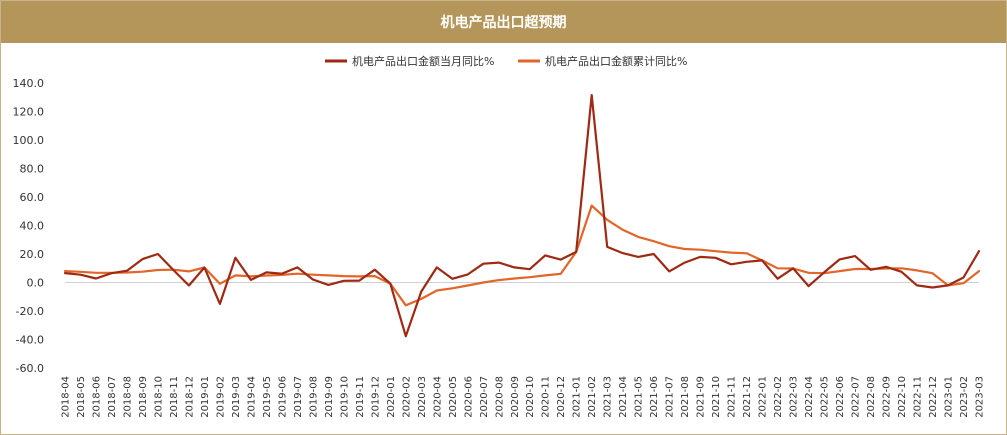  Describe the element at coordinates (112, 397) in the screenshot. I see `x-tick-label: 2018-07` at that location.